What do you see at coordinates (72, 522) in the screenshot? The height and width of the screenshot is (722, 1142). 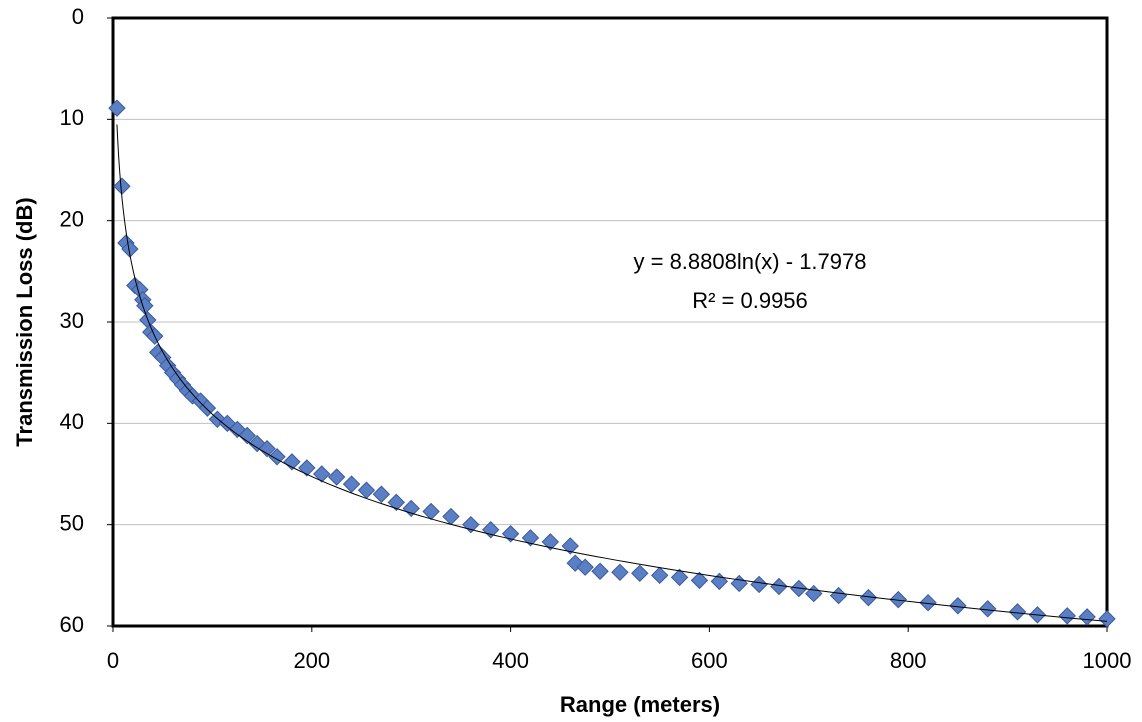 I see `y-tick-label: 50` at bounding box center [72, 522].